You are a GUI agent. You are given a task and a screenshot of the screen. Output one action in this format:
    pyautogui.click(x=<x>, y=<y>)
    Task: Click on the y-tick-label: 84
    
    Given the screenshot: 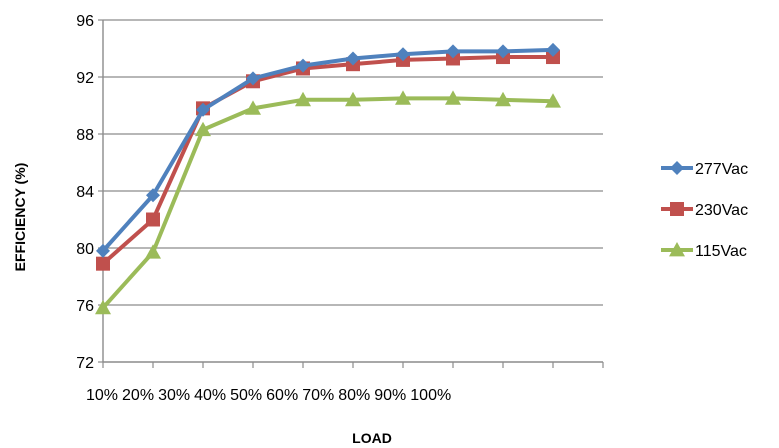 What is the action you would take?
    pyautogui.click(x=85, y=192)
    